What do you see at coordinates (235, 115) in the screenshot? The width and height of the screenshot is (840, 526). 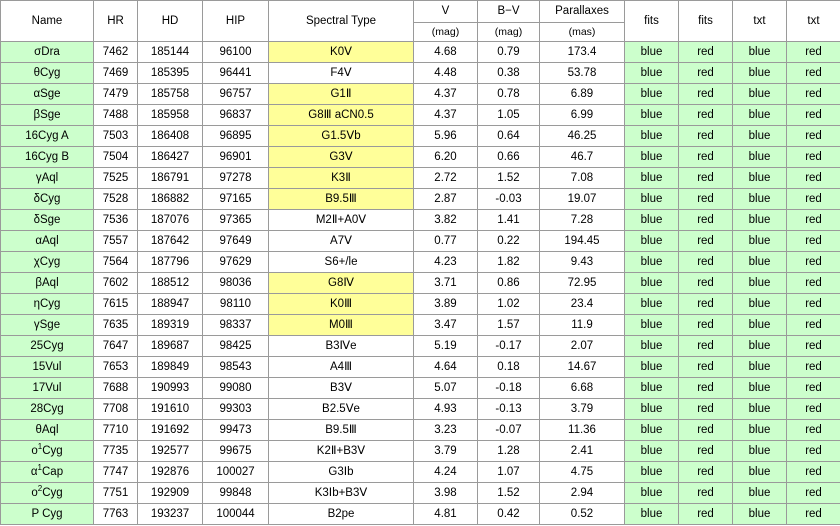 I see `hip-cell: 96837` at bounding box center [235, 115].